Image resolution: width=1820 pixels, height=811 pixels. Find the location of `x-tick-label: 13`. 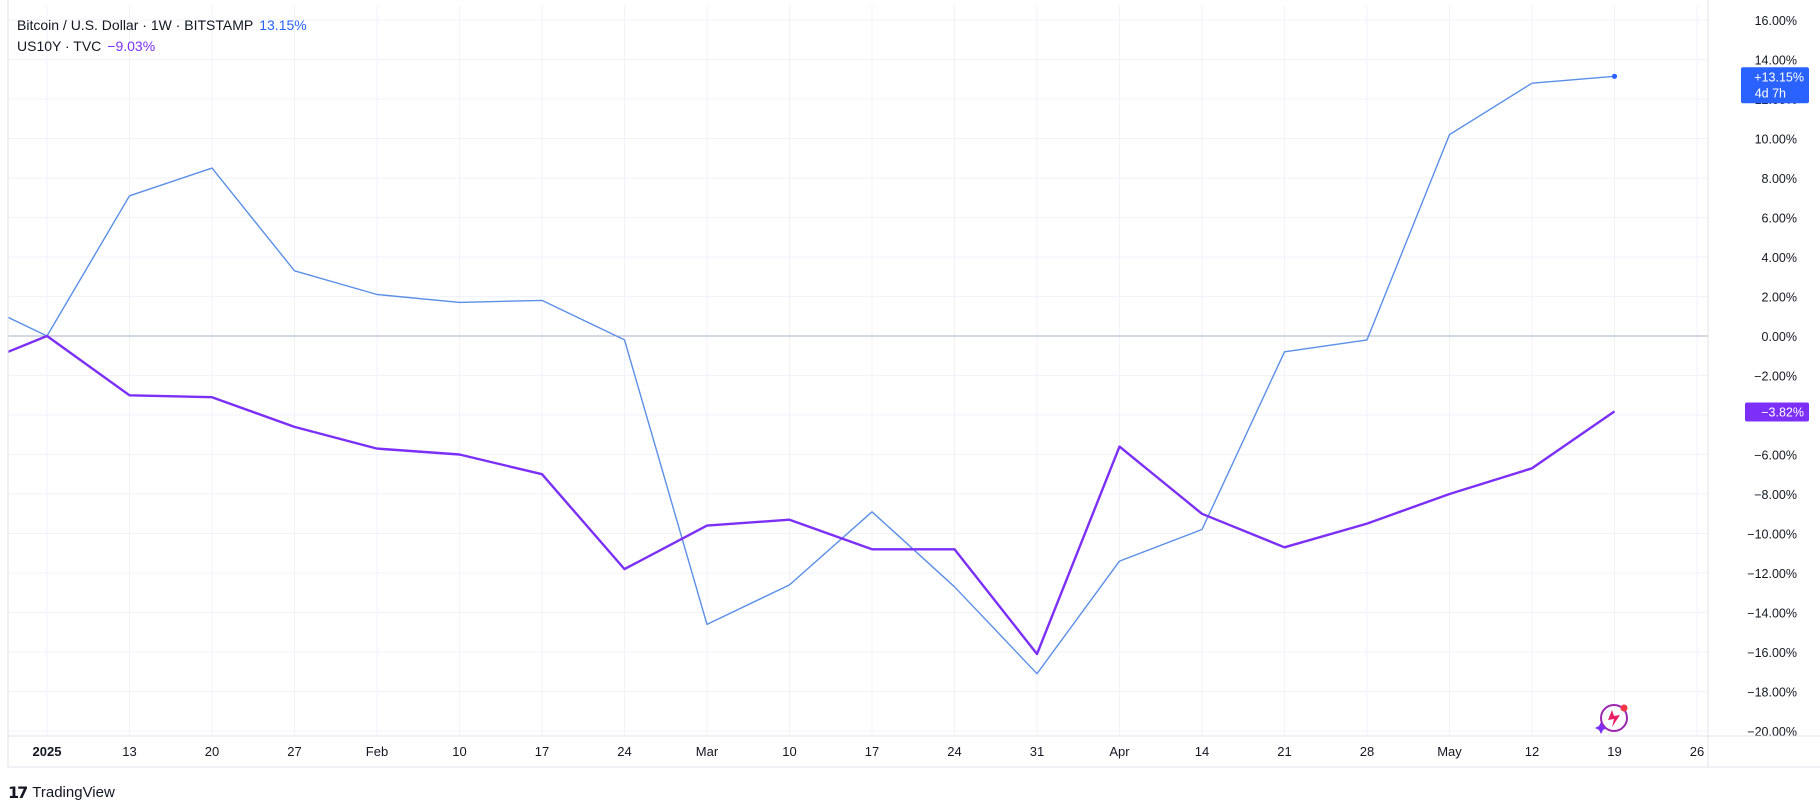

x-tick-label: 13 is located at coordinates (129, 751).